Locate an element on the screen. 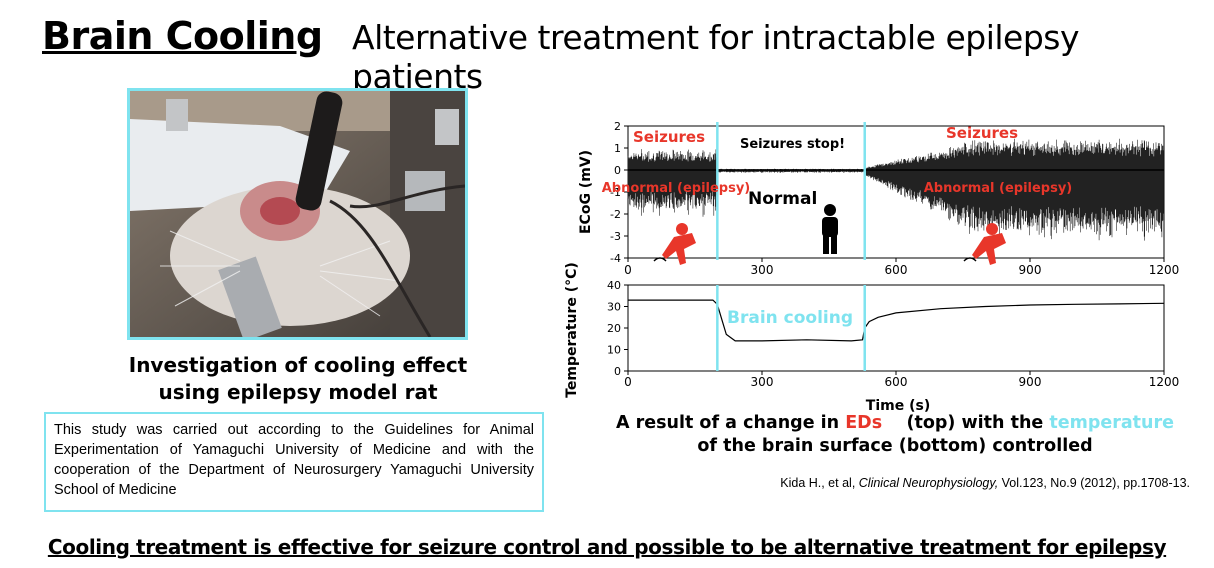 The height and width of the screenshot is (568, 1214). citation-authors: Kida H., et al, is located at coordinates (819, 483).